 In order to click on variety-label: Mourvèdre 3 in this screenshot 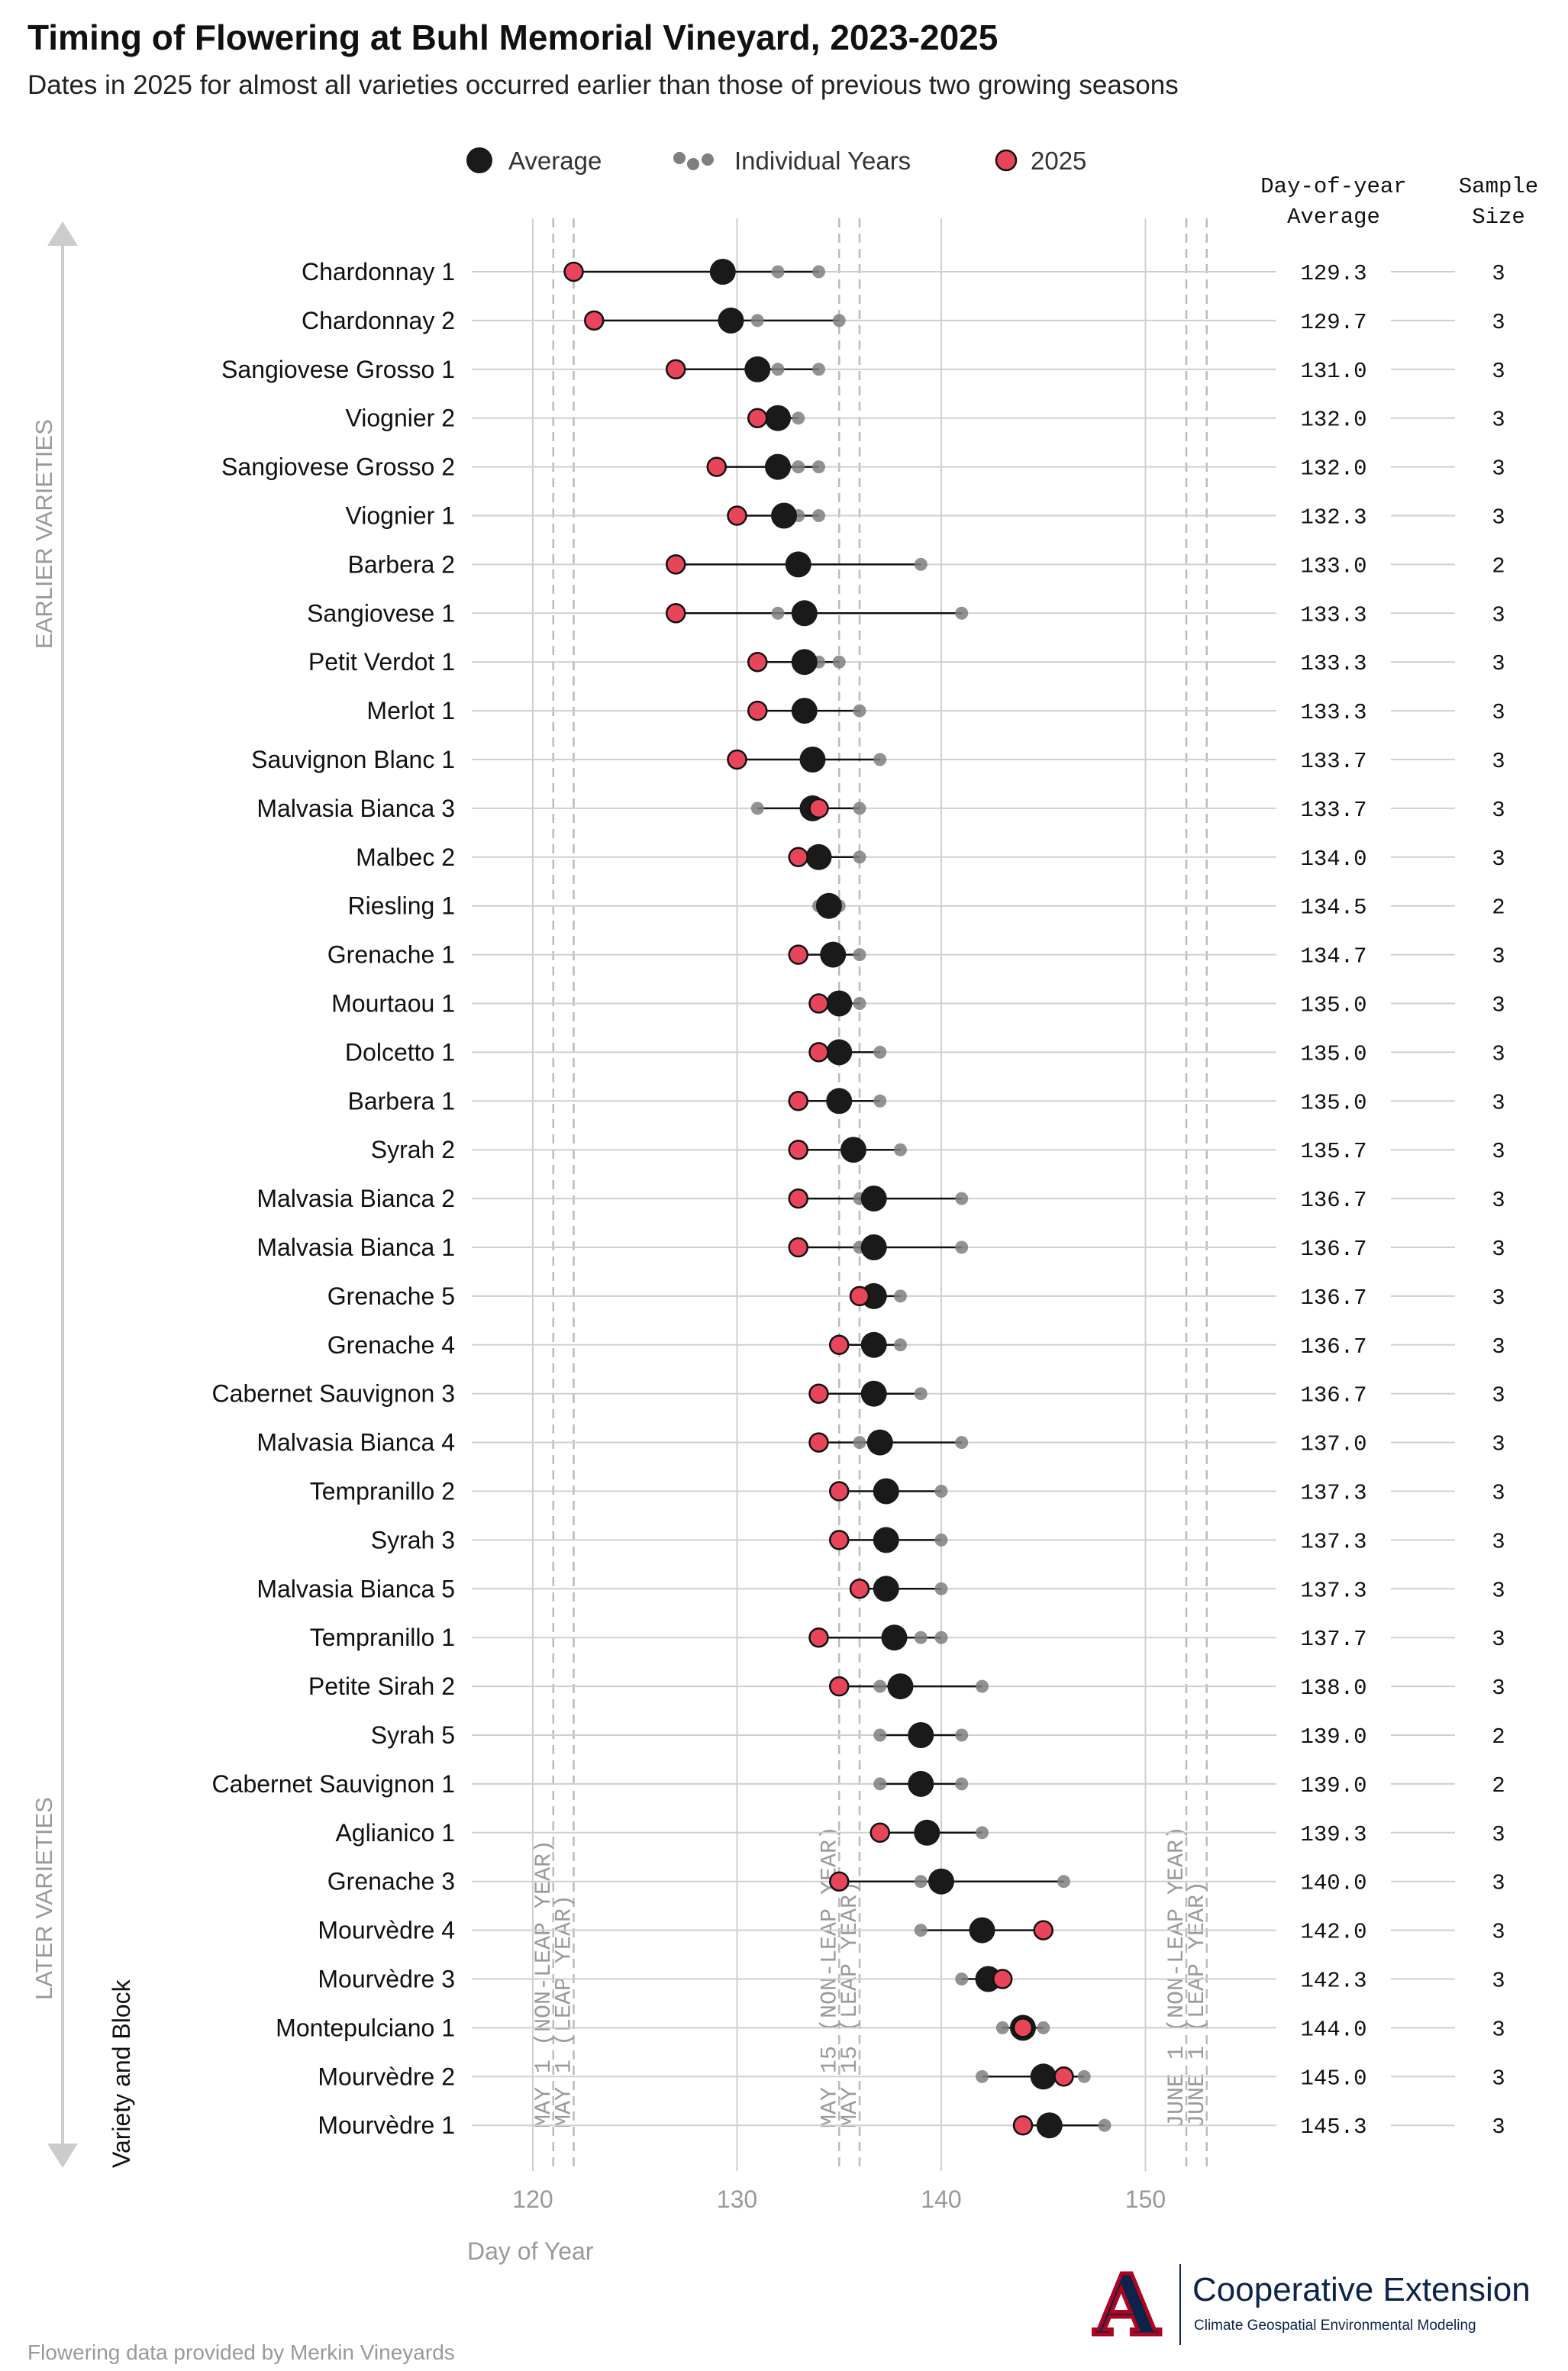, I will do `click(386, 1979)`.